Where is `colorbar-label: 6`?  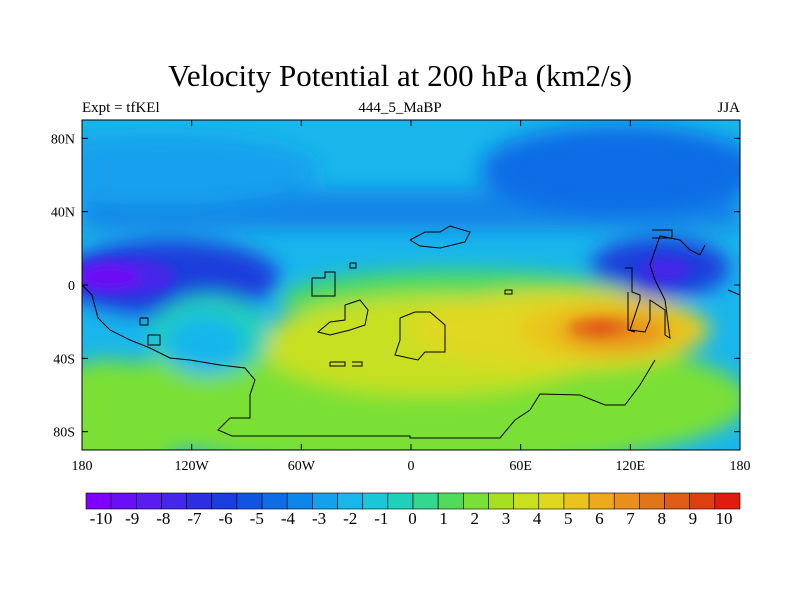
colorbar-label: 6 is located at coordinates (599, 518).